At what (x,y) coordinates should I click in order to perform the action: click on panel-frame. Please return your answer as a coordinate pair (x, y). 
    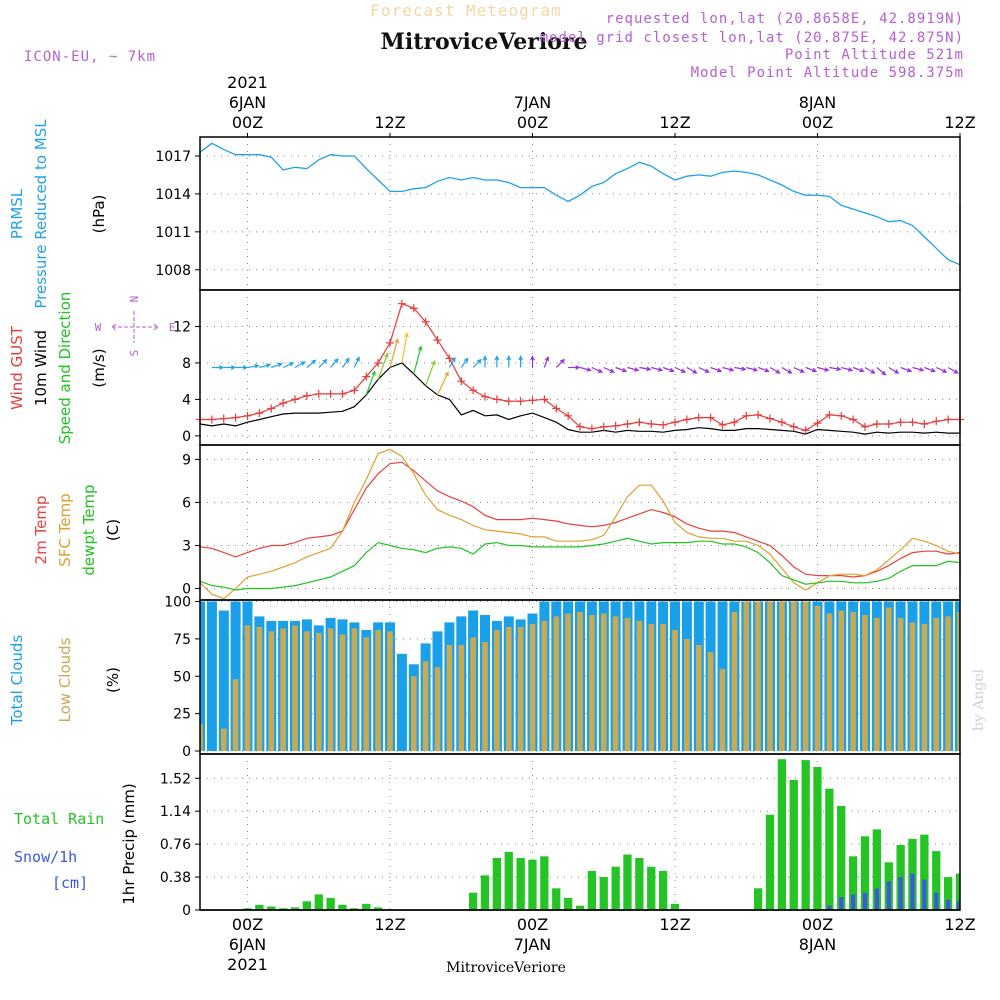
    Looking at the image, I should click on (580, 213).